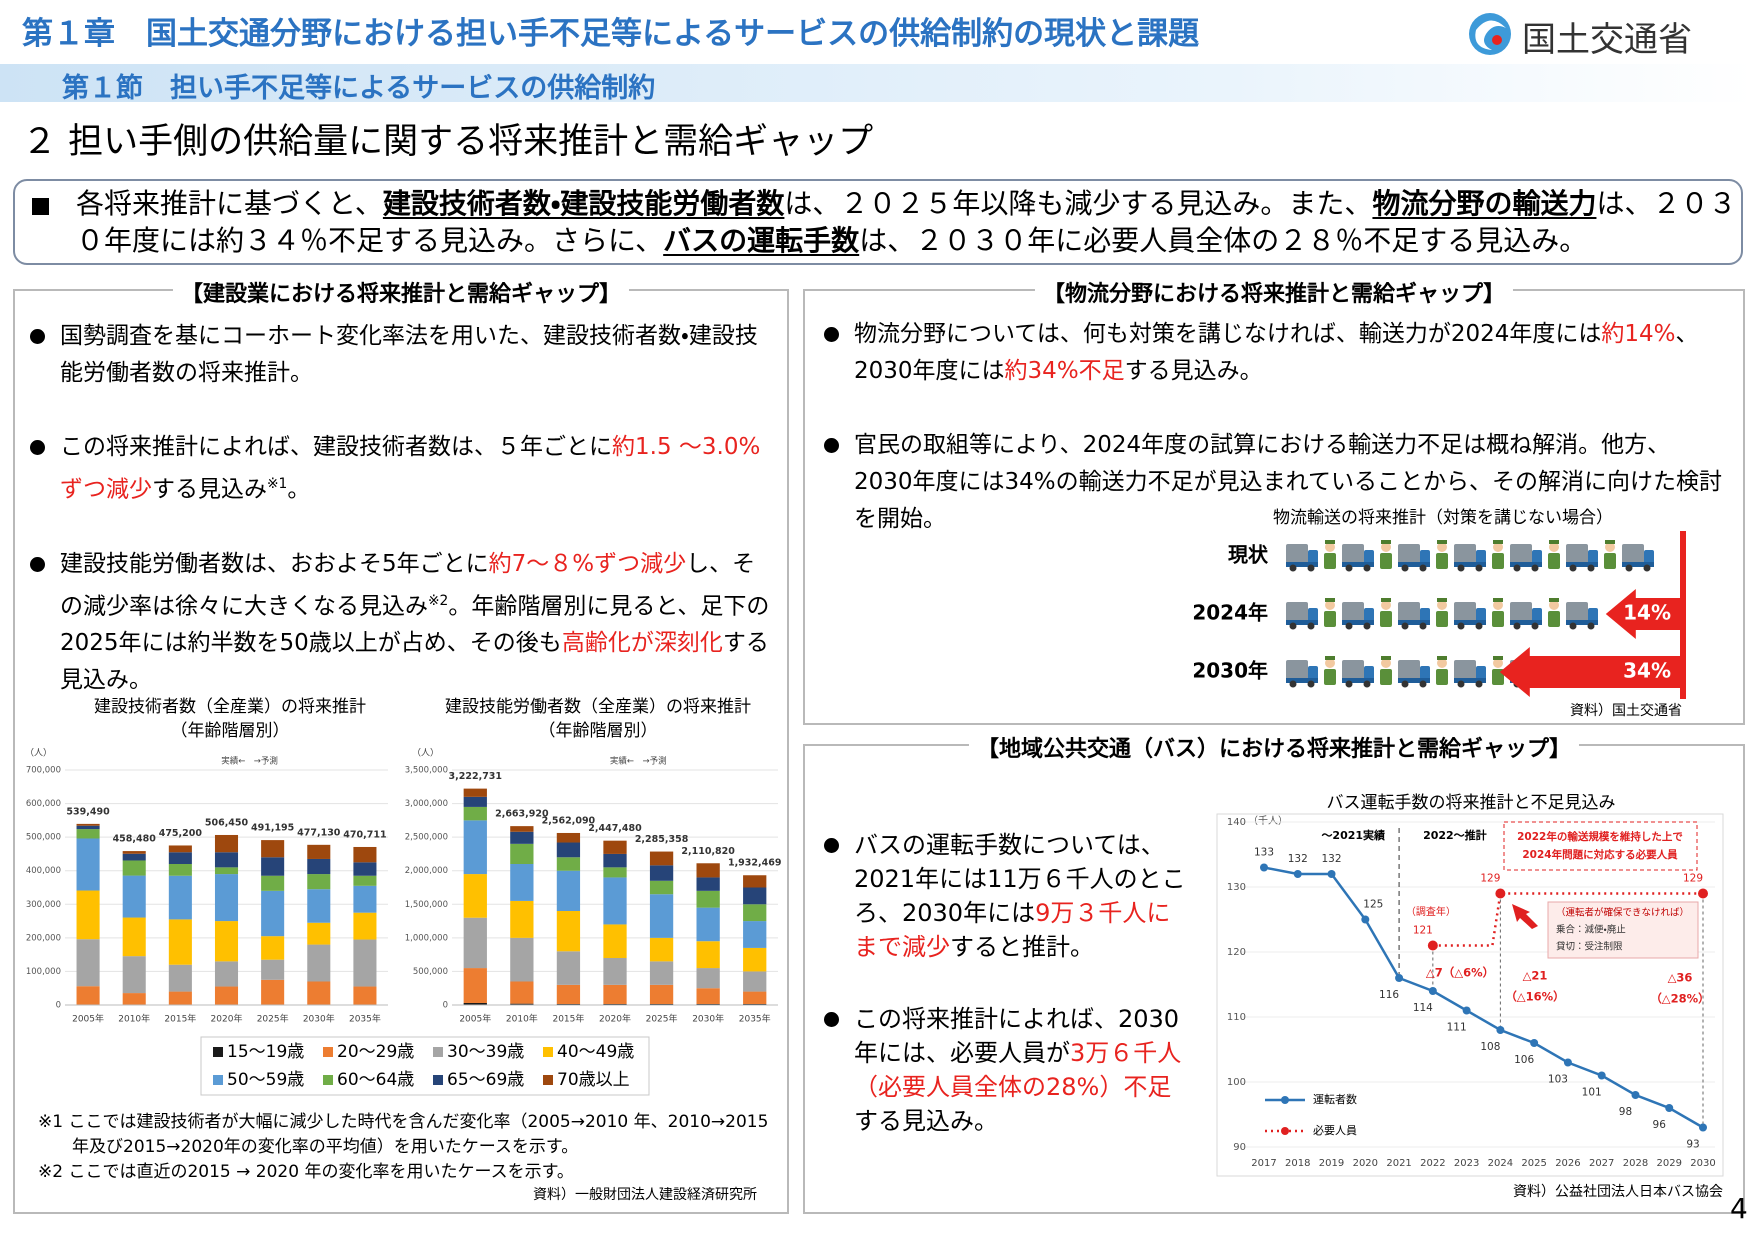 The height and width of the screenshot is (1241, 1754). What do you see at coordinates (40, 206) in the screenshot?
I see `summary-marker` at bounding box center [40, 206].